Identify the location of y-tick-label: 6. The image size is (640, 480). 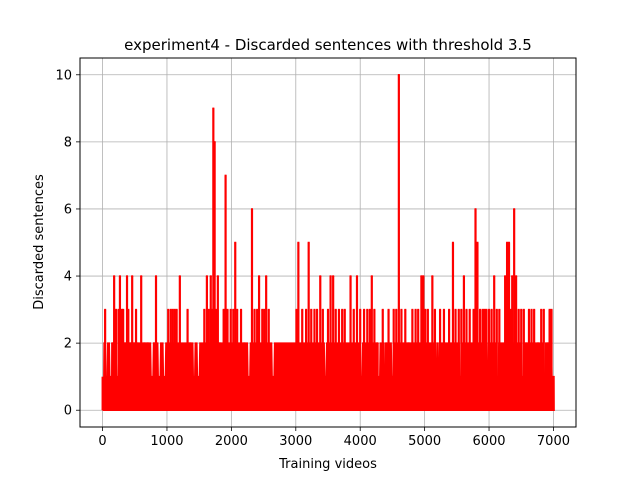
(68, 209).